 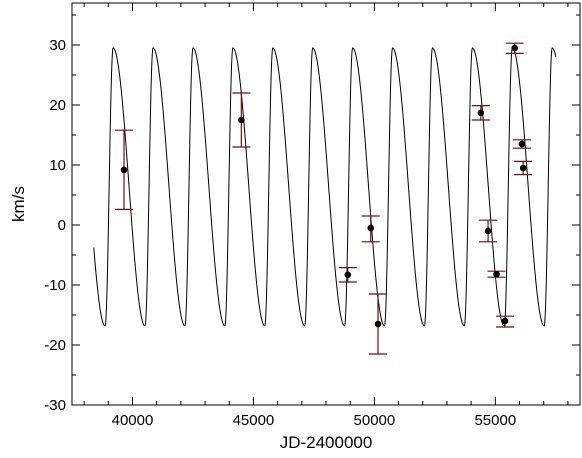 I want to click on x-tick-label: 45000, so click(x=254, y=420).